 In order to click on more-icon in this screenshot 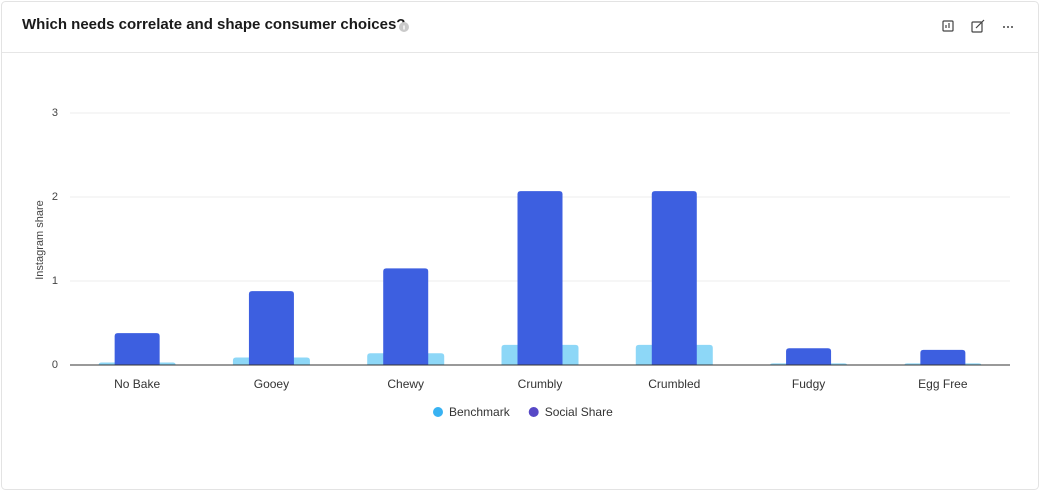, I will do `click(1008, 27)`.